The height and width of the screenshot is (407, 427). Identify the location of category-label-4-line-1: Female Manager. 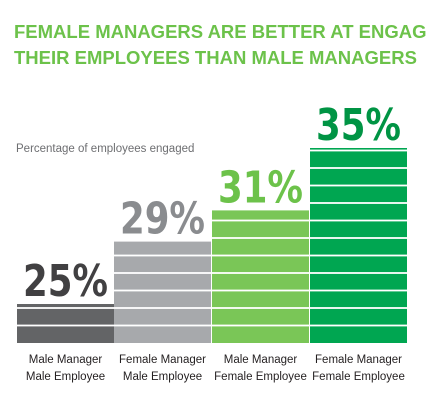
(358, 360).